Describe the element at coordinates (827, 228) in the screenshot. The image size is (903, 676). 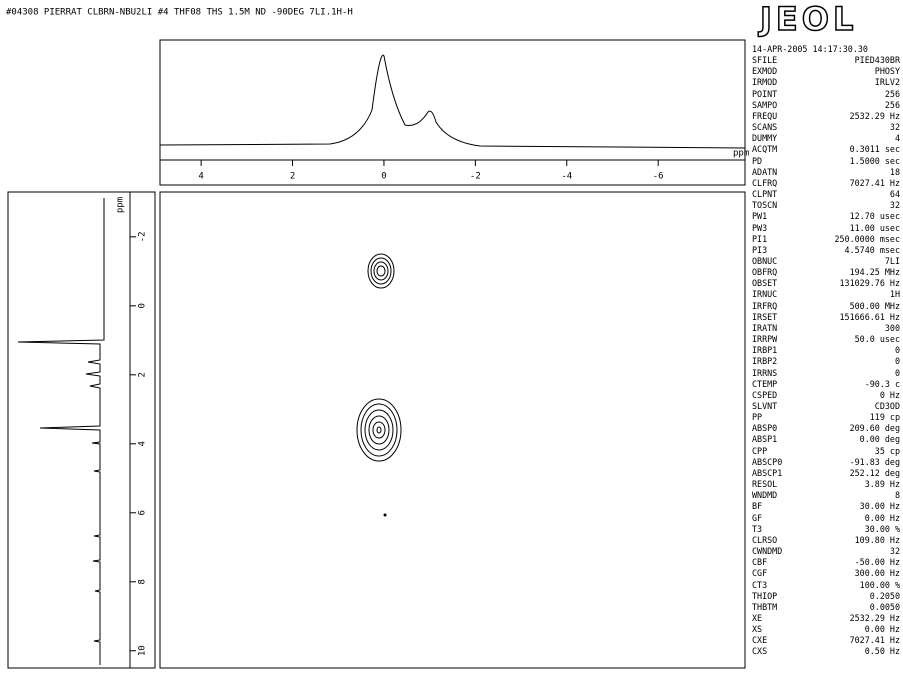
I see `parameter: PW3 11.00 usec` at that location.